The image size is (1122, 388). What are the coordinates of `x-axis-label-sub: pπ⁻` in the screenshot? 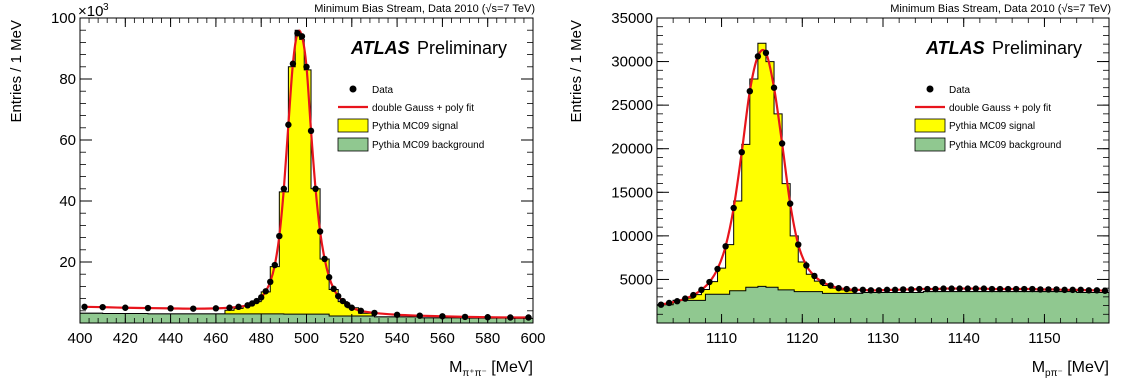 It's located at (1054, 373).